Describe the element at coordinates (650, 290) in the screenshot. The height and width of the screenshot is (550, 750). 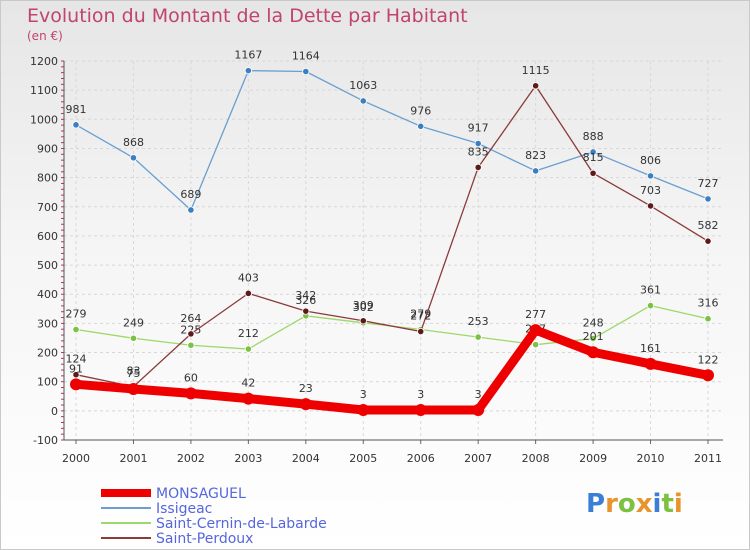
I see `data-label: 361` at that location.